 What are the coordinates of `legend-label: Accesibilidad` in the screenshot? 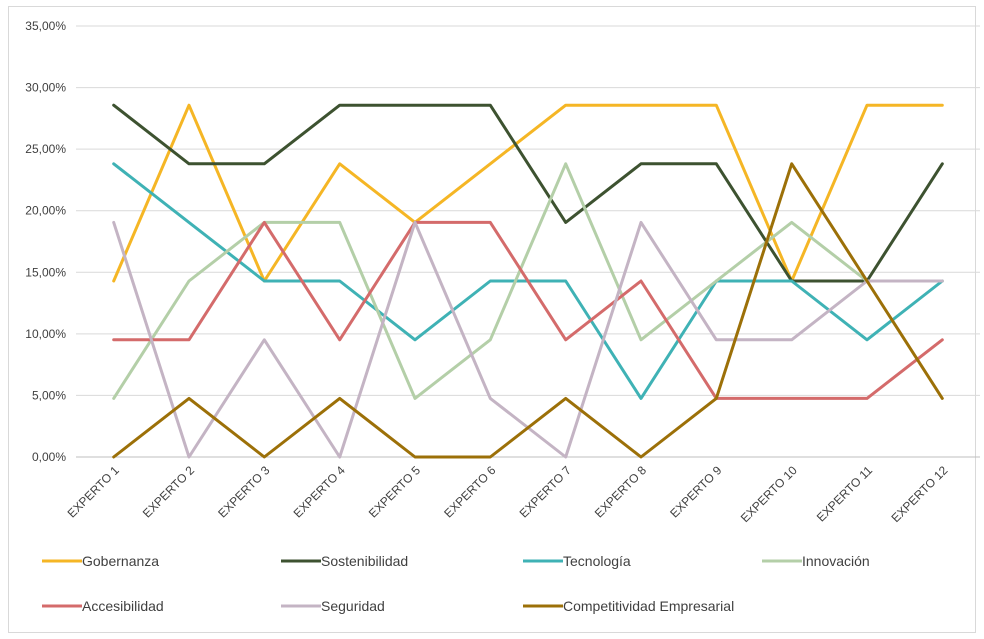 It's located at (123, 606).